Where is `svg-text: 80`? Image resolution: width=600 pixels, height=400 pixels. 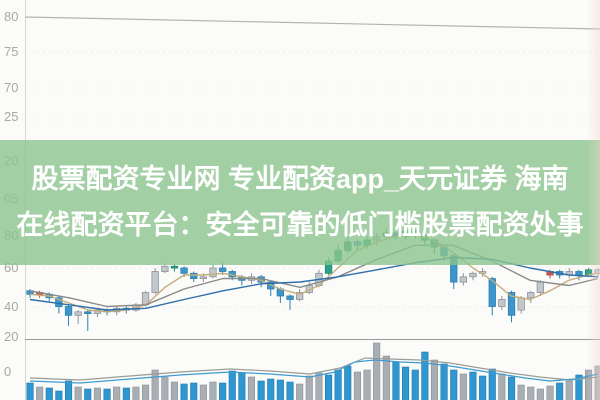
svg-text: 80 is located at coordinates (11, 16).